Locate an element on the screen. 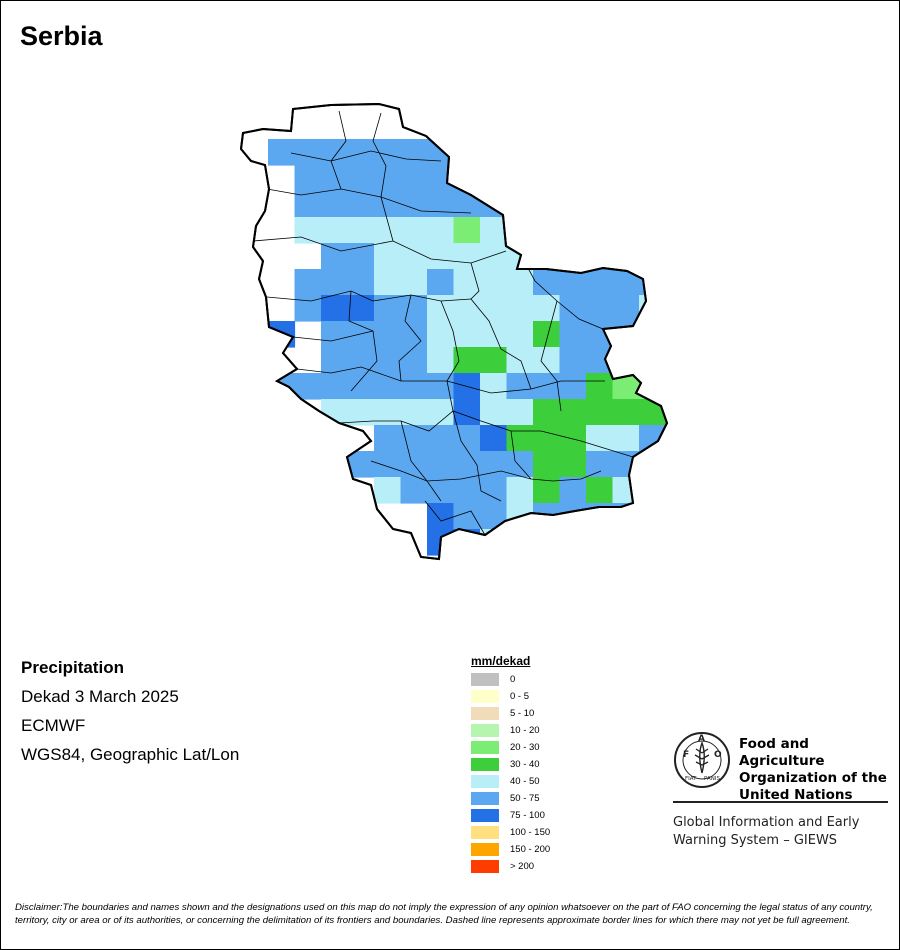 The height and width of the screenshot is (950, 900). legend-item: 30 - 40 is located at coordinates (510, 764).